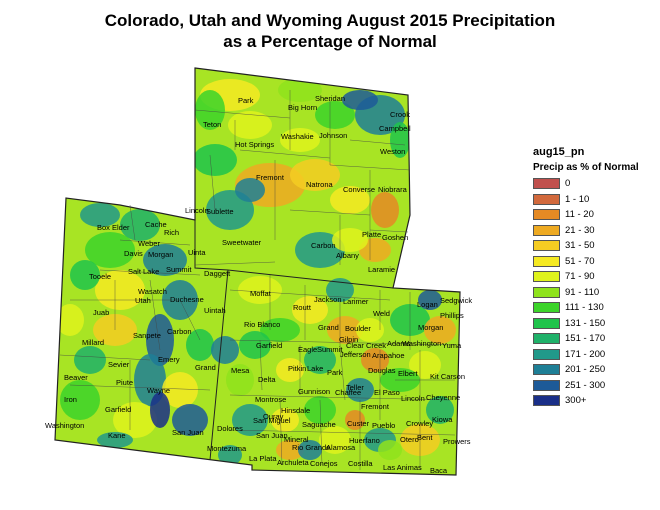 The width and height of the screenshot is (660, 510). What do you see at coordinates (217, 273) in the screenshot?
I see `county-label: Daggett` at bounding box center [217, 273].